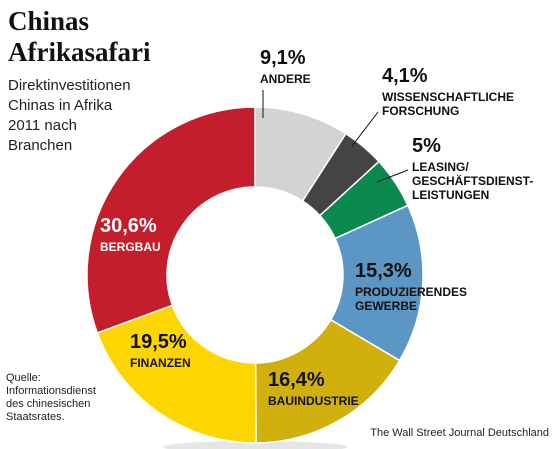 The image size is (555, 449). What do you see at coordinates (283, 58) in the screenshot?
I see `slice-value-label: 9,1%` at bounding box center [283, 58].